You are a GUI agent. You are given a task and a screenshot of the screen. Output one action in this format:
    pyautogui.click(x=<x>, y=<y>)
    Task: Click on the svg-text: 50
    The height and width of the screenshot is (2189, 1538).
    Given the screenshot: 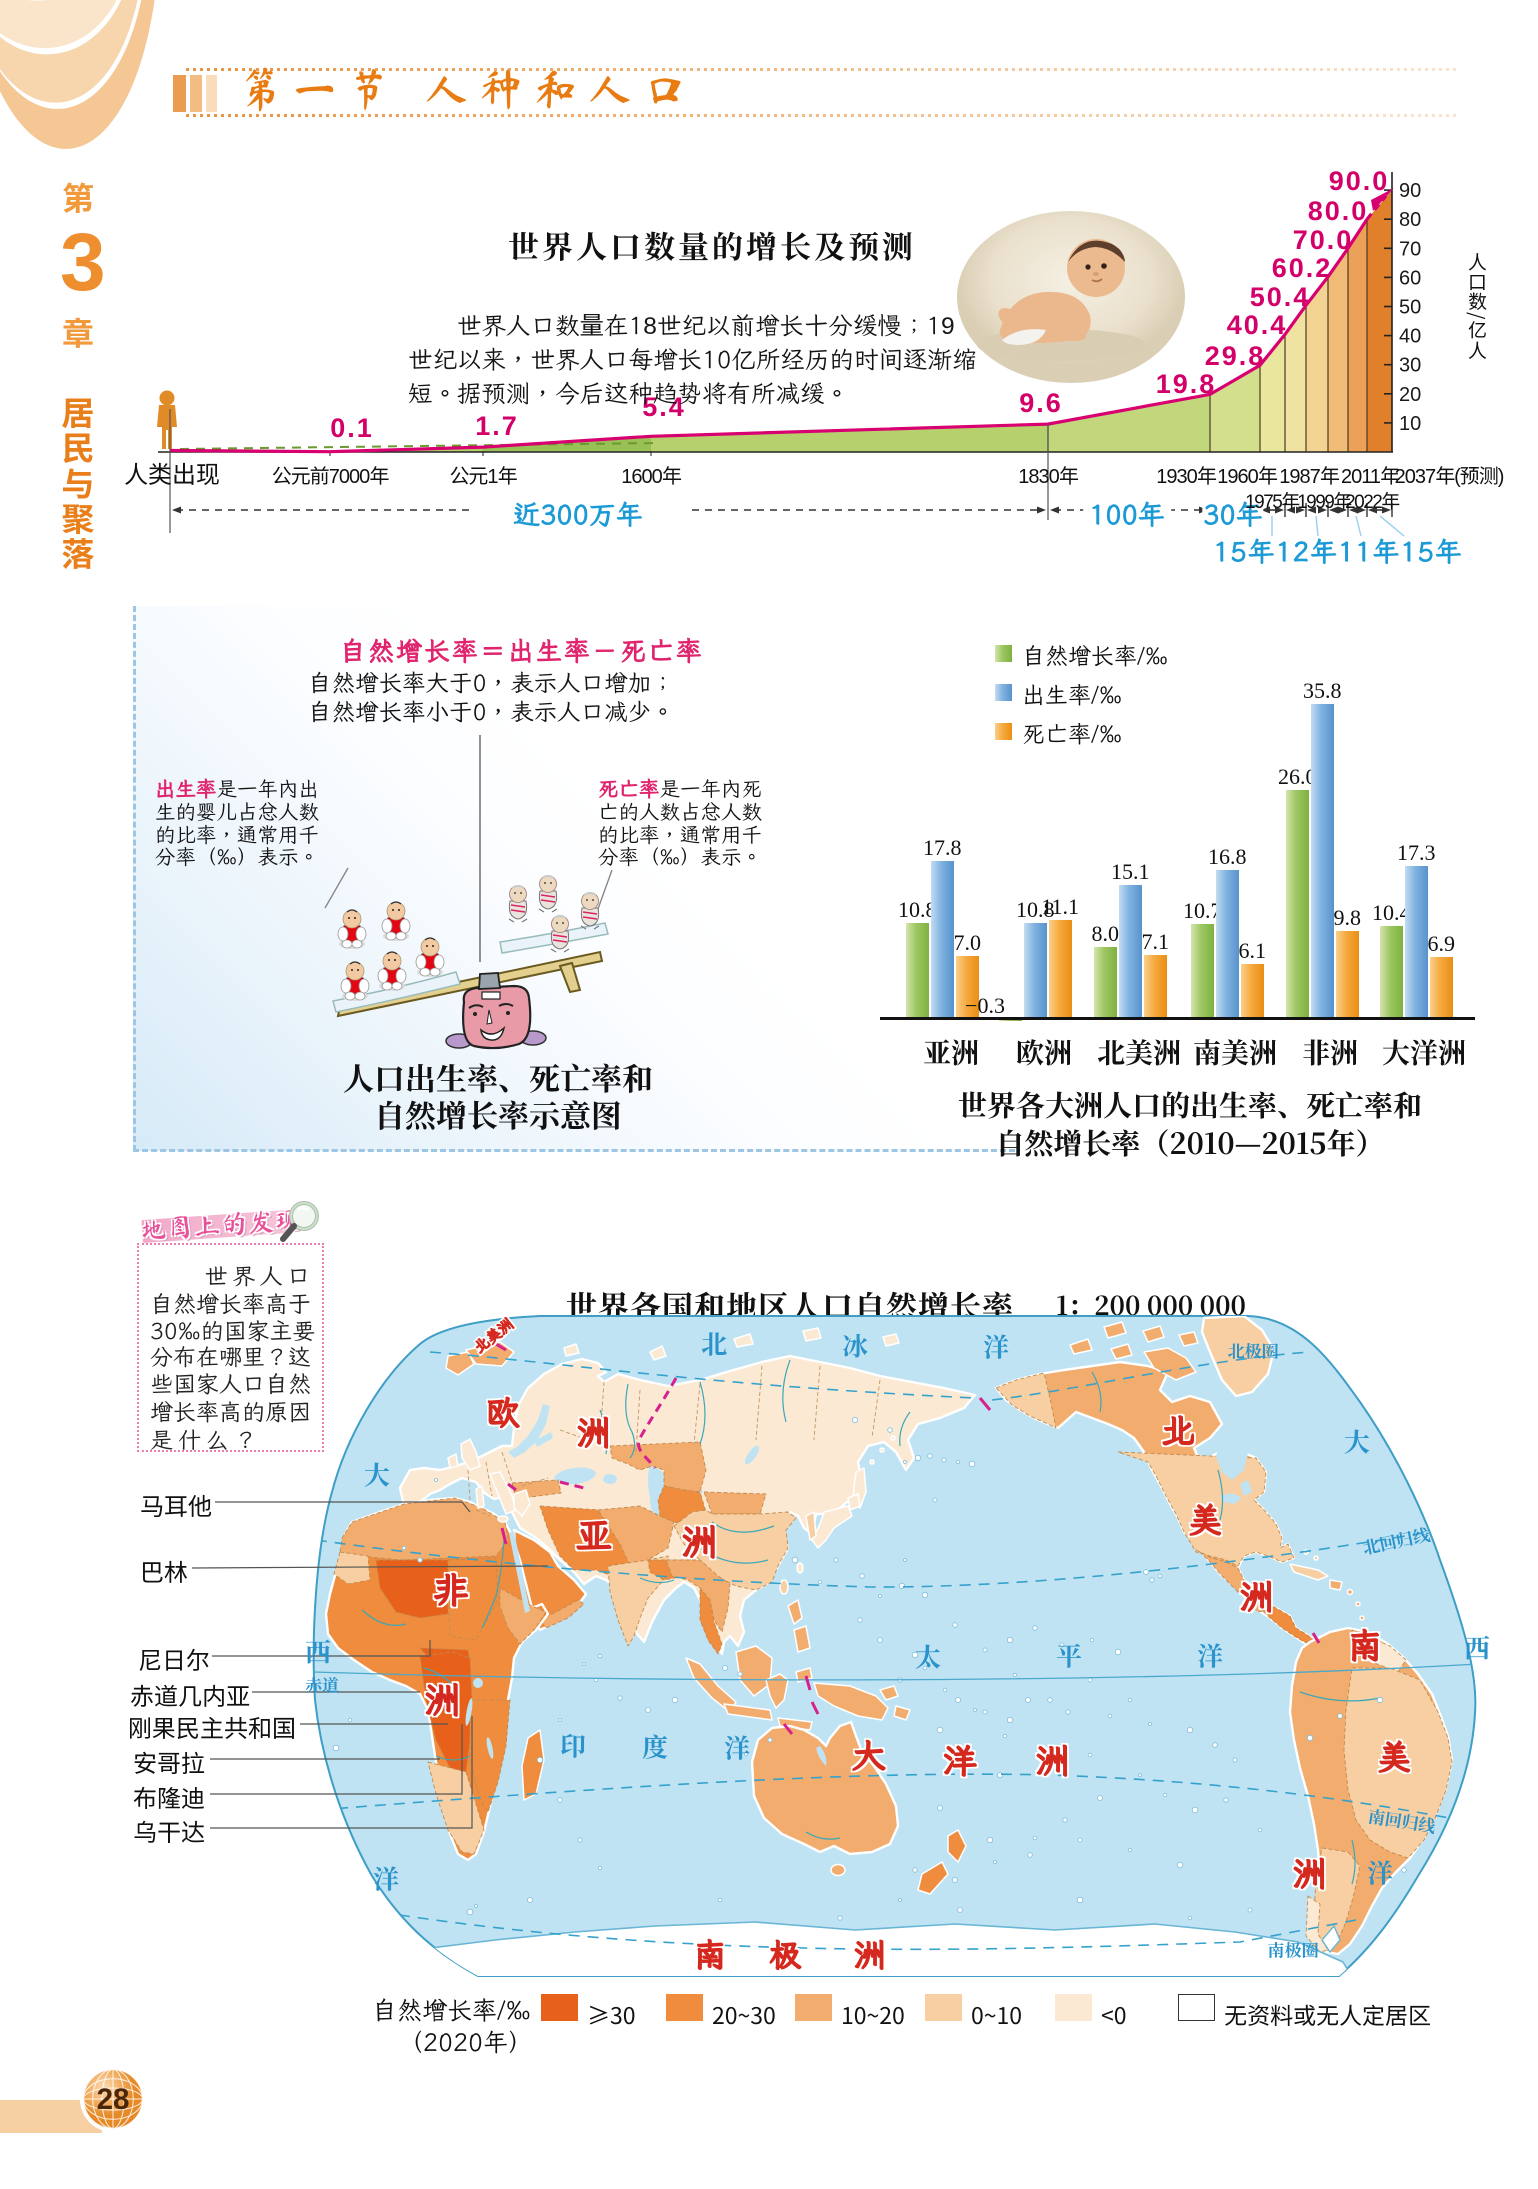 What is the action you would take?
    pyautogui.click(x=1410, y=308)
    